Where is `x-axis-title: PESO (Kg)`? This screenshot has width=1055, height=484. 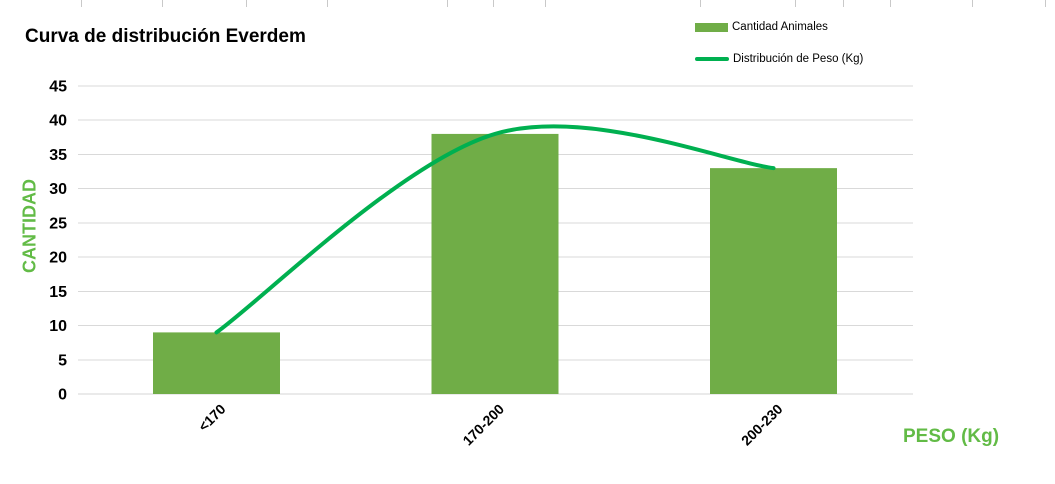 x-axis-title: PESO (Kg) is located at coordinates (951, 436).